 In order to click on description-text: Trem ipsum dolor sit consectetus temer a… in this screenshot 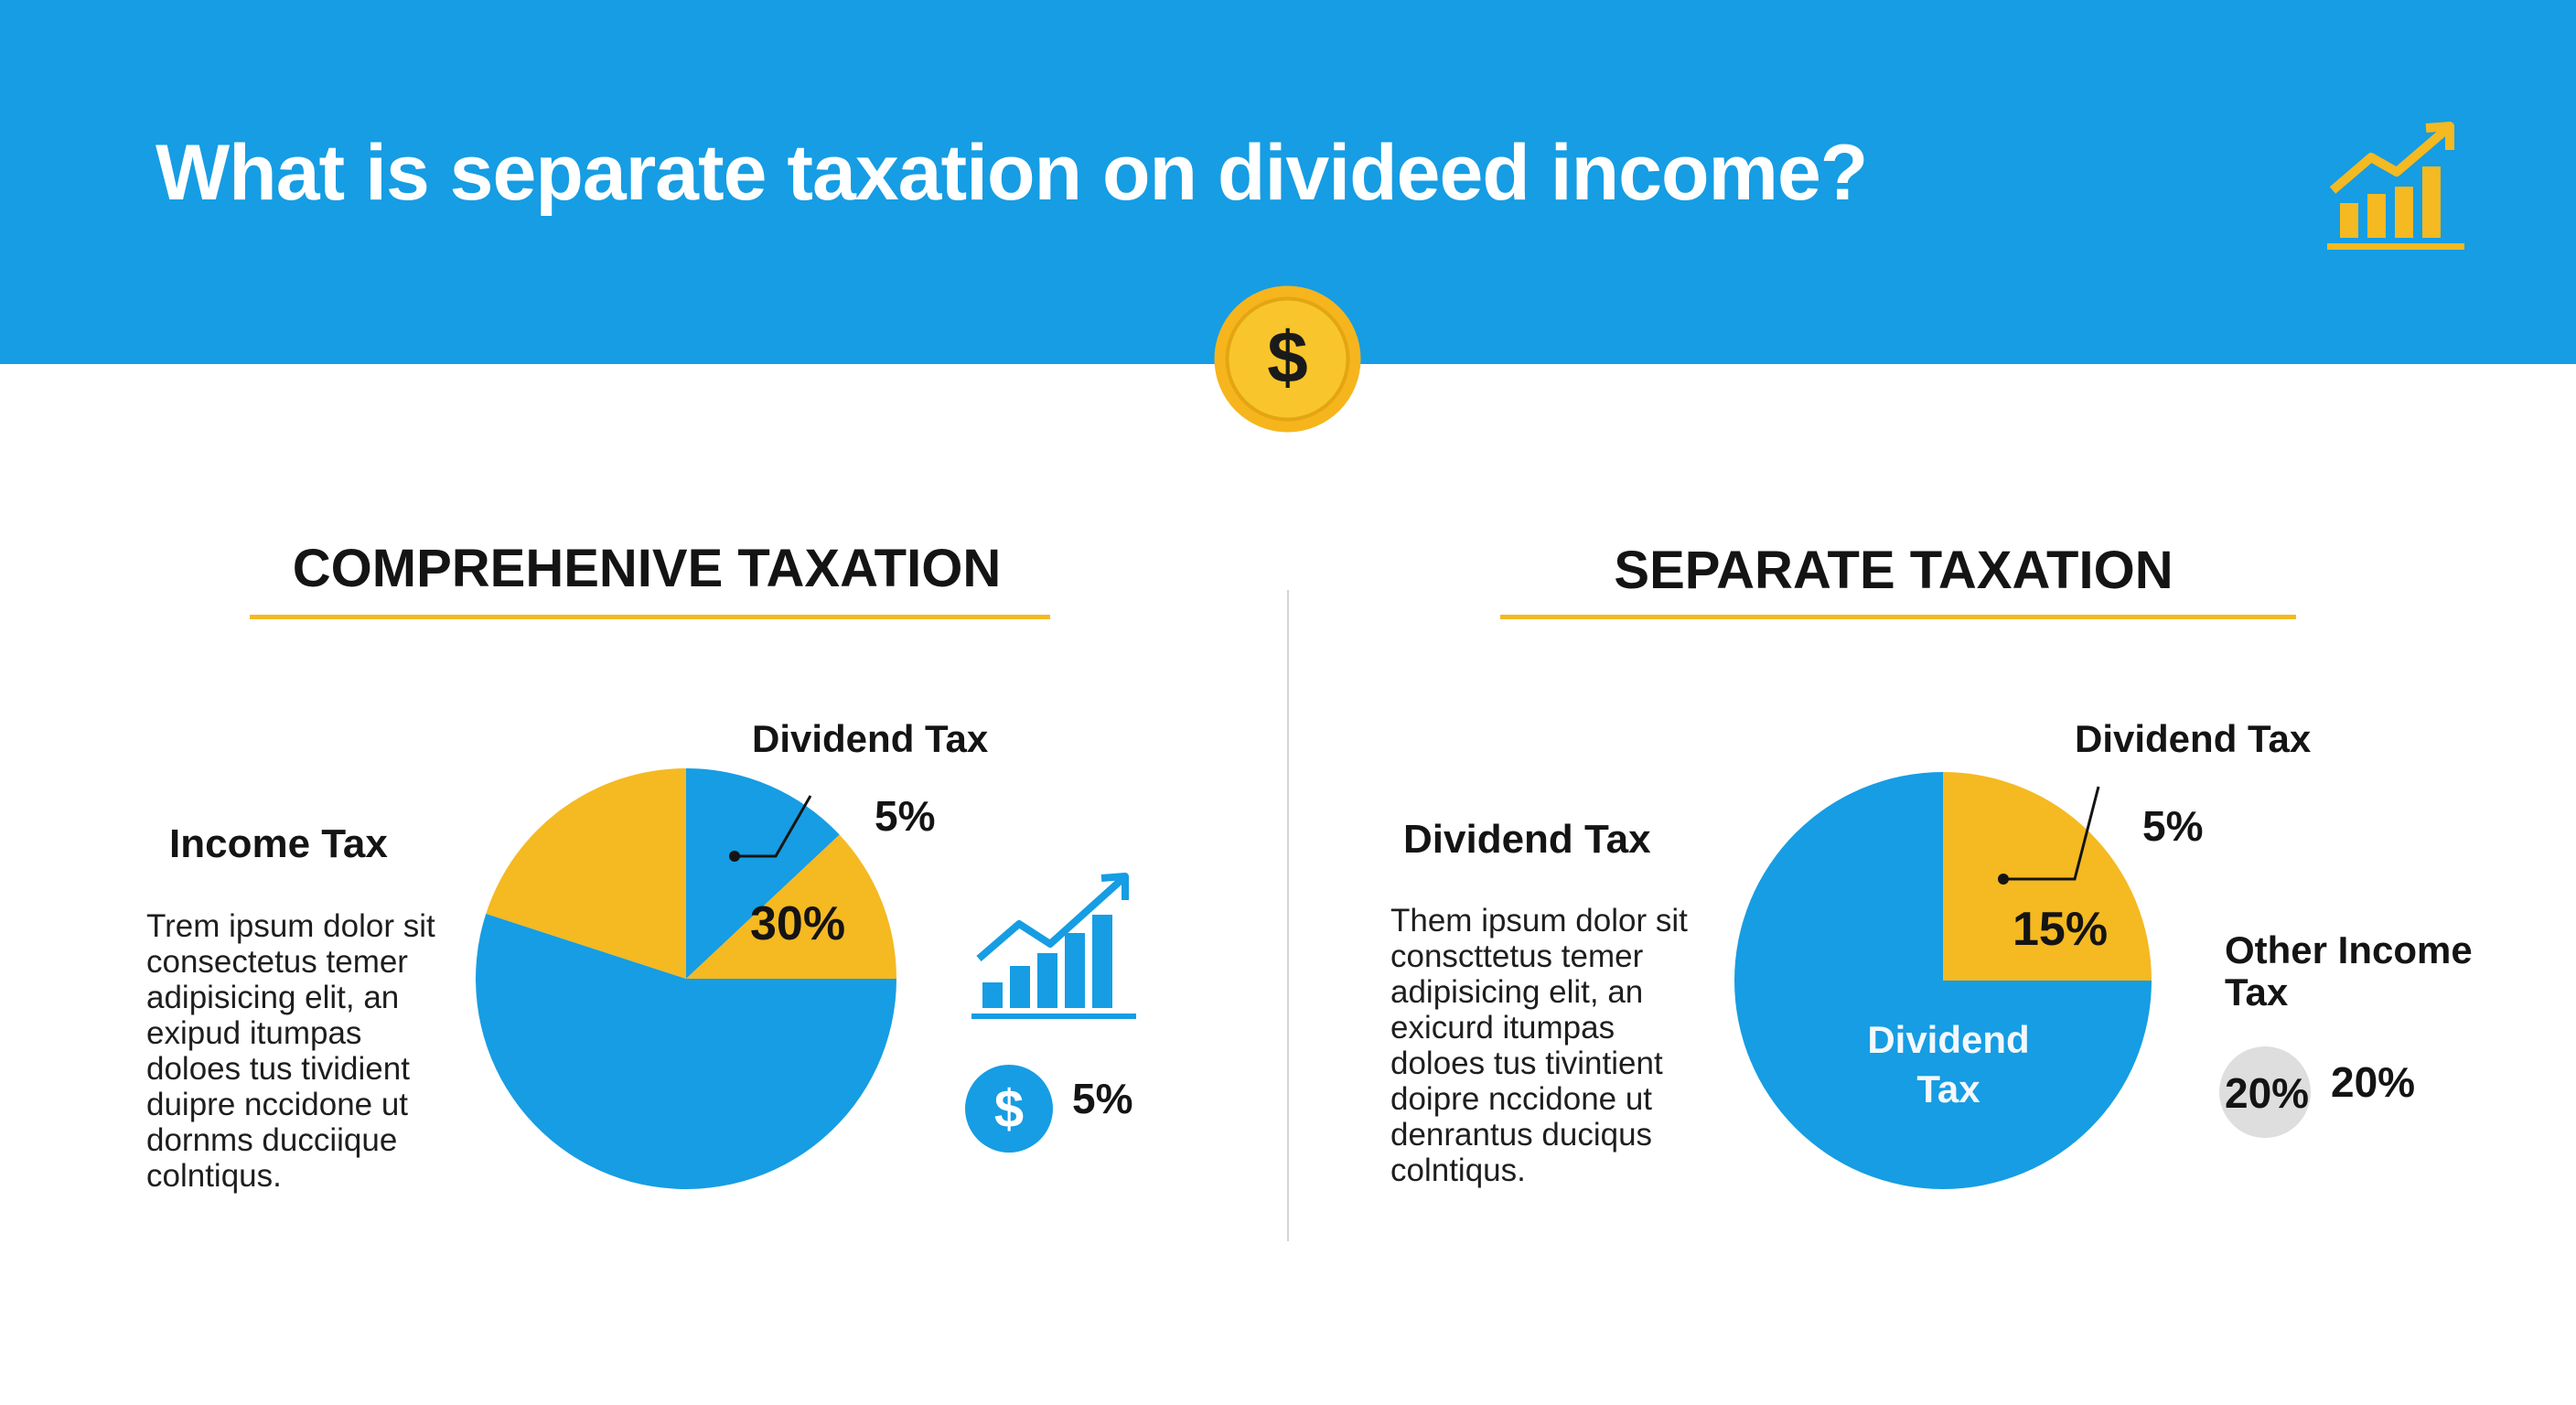, I will do `click(291, 1051)`.